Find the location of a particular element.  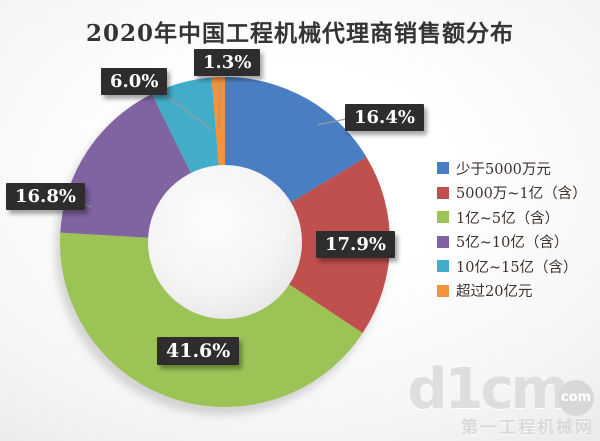

legend-label: 超过20亿元 is located at coordinates (494, 292).